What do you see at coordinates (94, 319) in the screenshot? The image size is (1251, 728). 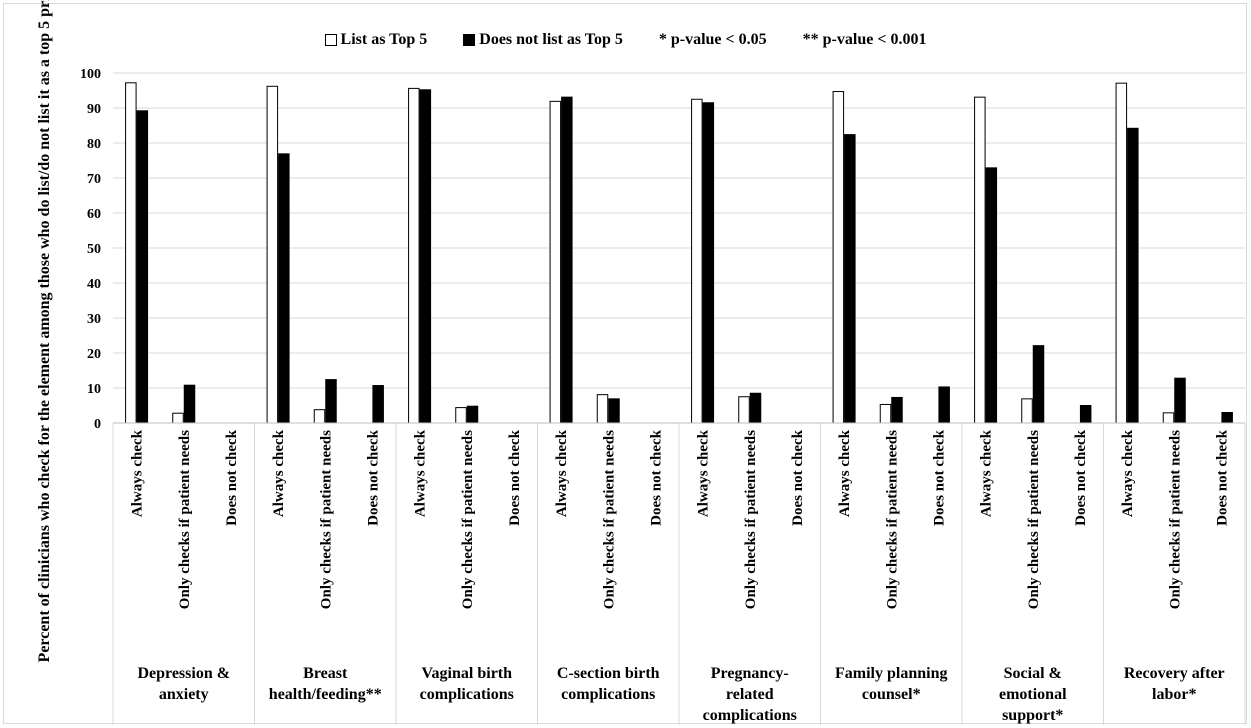 I see `y-tick-label: 30` at bounding box center [94, 319].